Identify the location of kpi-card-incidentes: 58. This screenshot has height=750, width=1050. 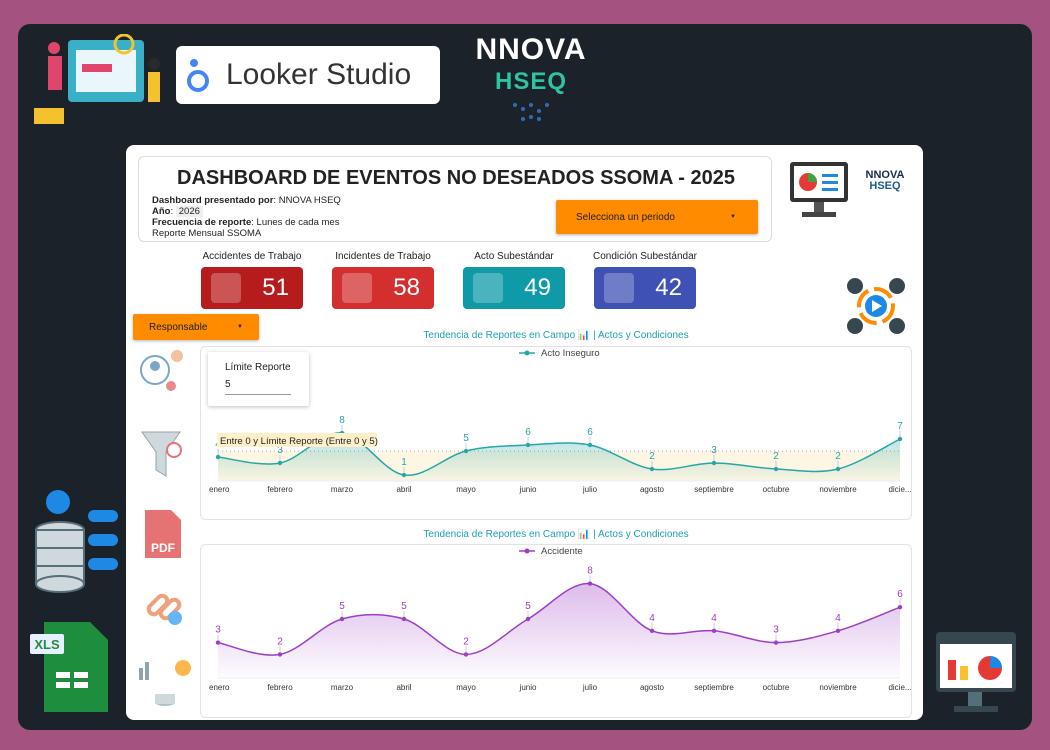
(383, 288).